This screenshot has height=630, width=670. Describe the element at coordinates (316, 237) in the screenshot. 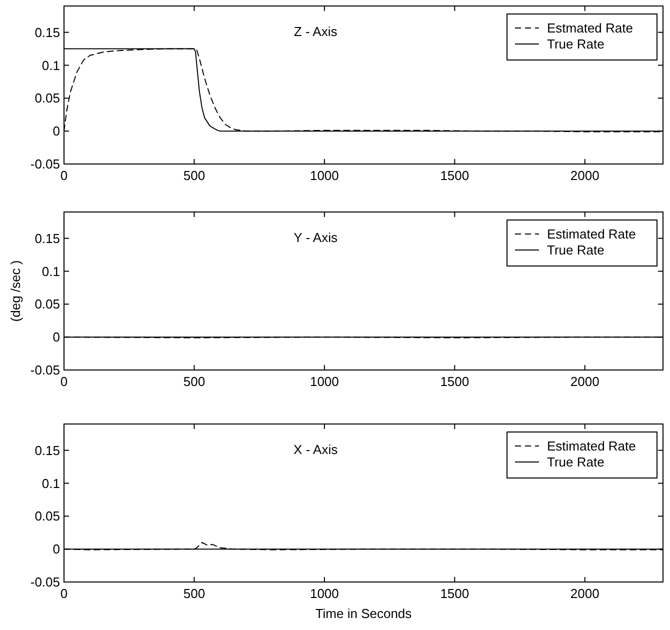

I see `text: Y - Axis` at that location.